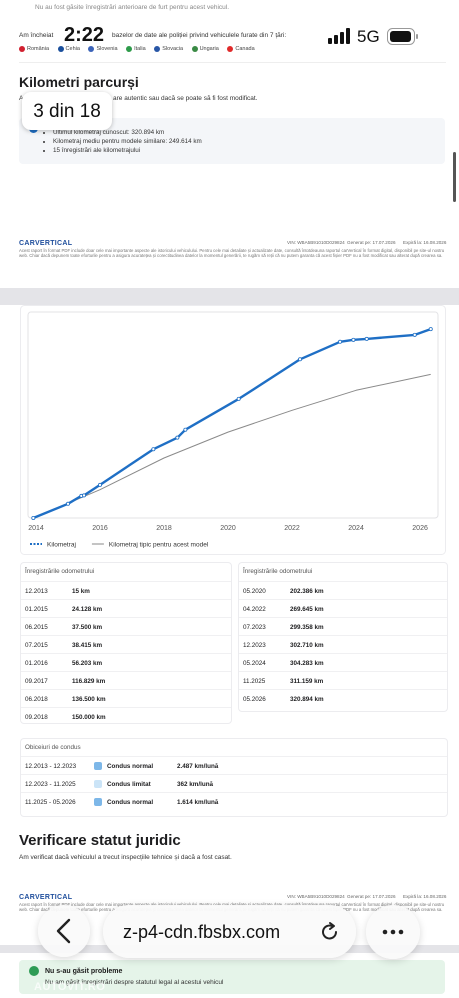 The image size is (459, 998). Describe the element at coordinates (307, 699) in the screenshot. I see `mileage-cell: 320.894 km` at that location.